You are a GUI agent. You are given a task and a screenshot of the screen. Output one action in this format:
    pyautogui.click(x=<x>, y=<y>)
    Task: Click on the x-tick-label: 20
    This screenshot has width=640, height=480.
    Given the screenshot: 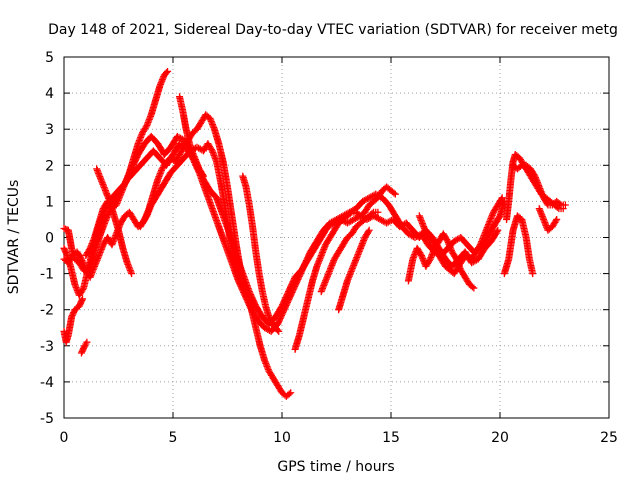 What is the action you would take?
    pyautogui.click(x=500, y=438)
    